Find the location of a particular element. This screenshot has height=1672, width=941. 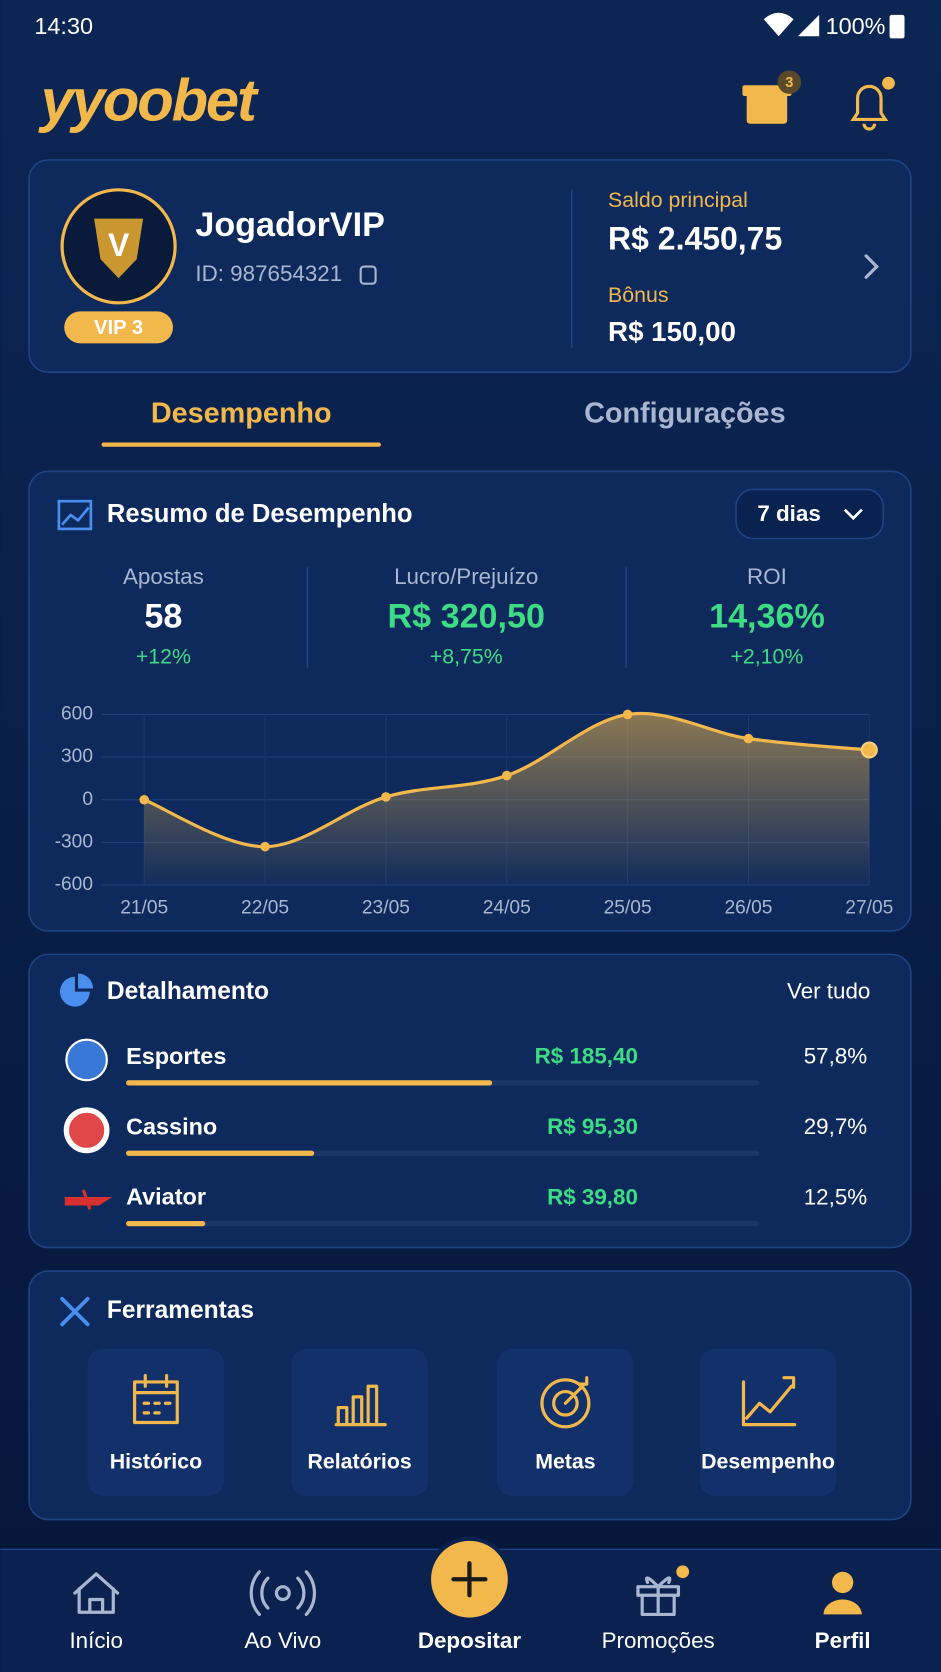

breakdown-title: Detalhamento is located at coordinates (188, 991).